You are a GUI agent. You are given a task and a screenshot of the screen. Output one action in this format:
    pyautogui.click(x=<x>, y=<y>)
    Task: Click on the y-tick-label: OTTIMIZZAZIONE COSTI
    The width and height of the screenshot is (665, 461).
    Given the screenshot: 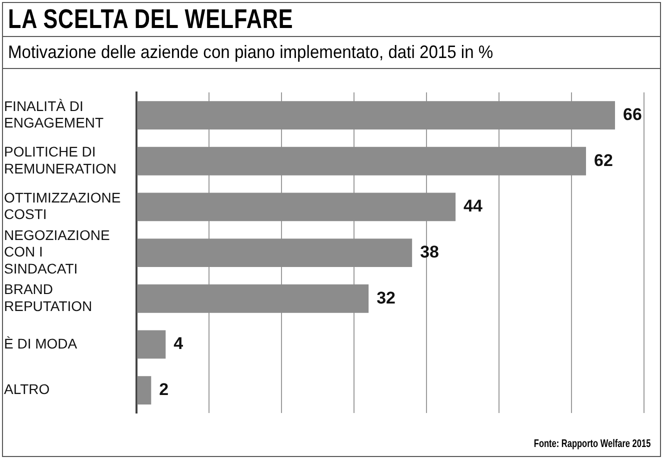 What is the action you would take?
    pyautogui.click(x=62, y=205)
    